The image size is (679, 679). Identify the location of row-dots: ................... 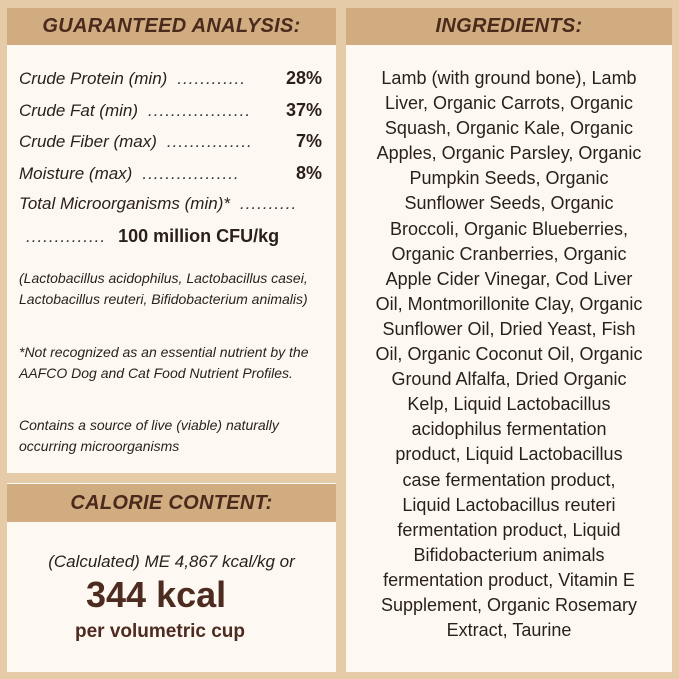
(200, 110).